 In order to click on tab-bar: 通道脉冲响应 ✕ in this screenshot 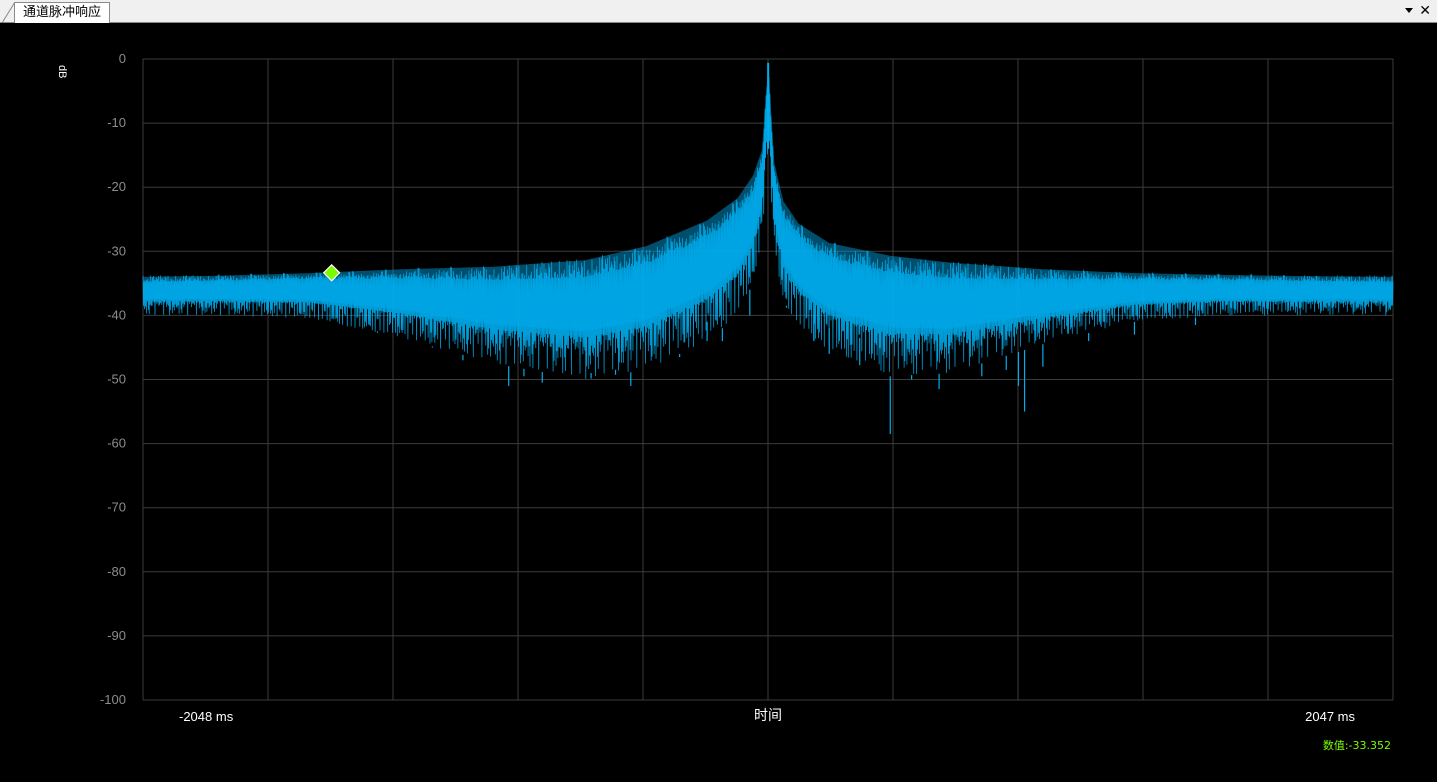, I will do `click(718, 11)`.